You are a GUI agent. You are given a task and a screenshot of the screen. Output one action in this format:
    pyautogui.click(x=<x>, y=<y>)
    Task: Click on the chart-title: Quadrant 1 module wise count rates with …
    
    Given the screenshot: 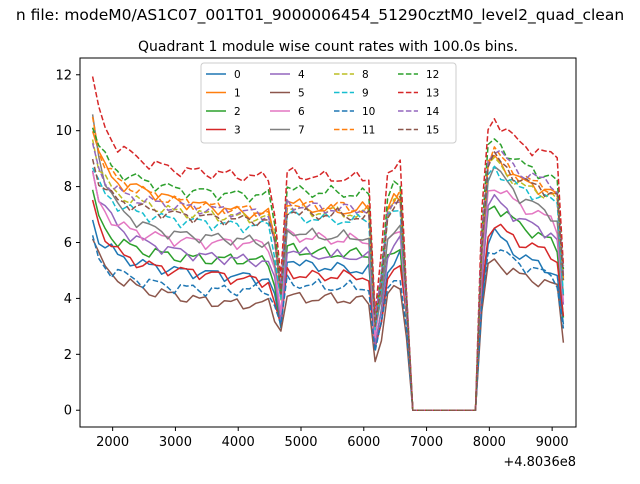 What is the action you would take?
    pyautogui.click(x=328, y=47)
    